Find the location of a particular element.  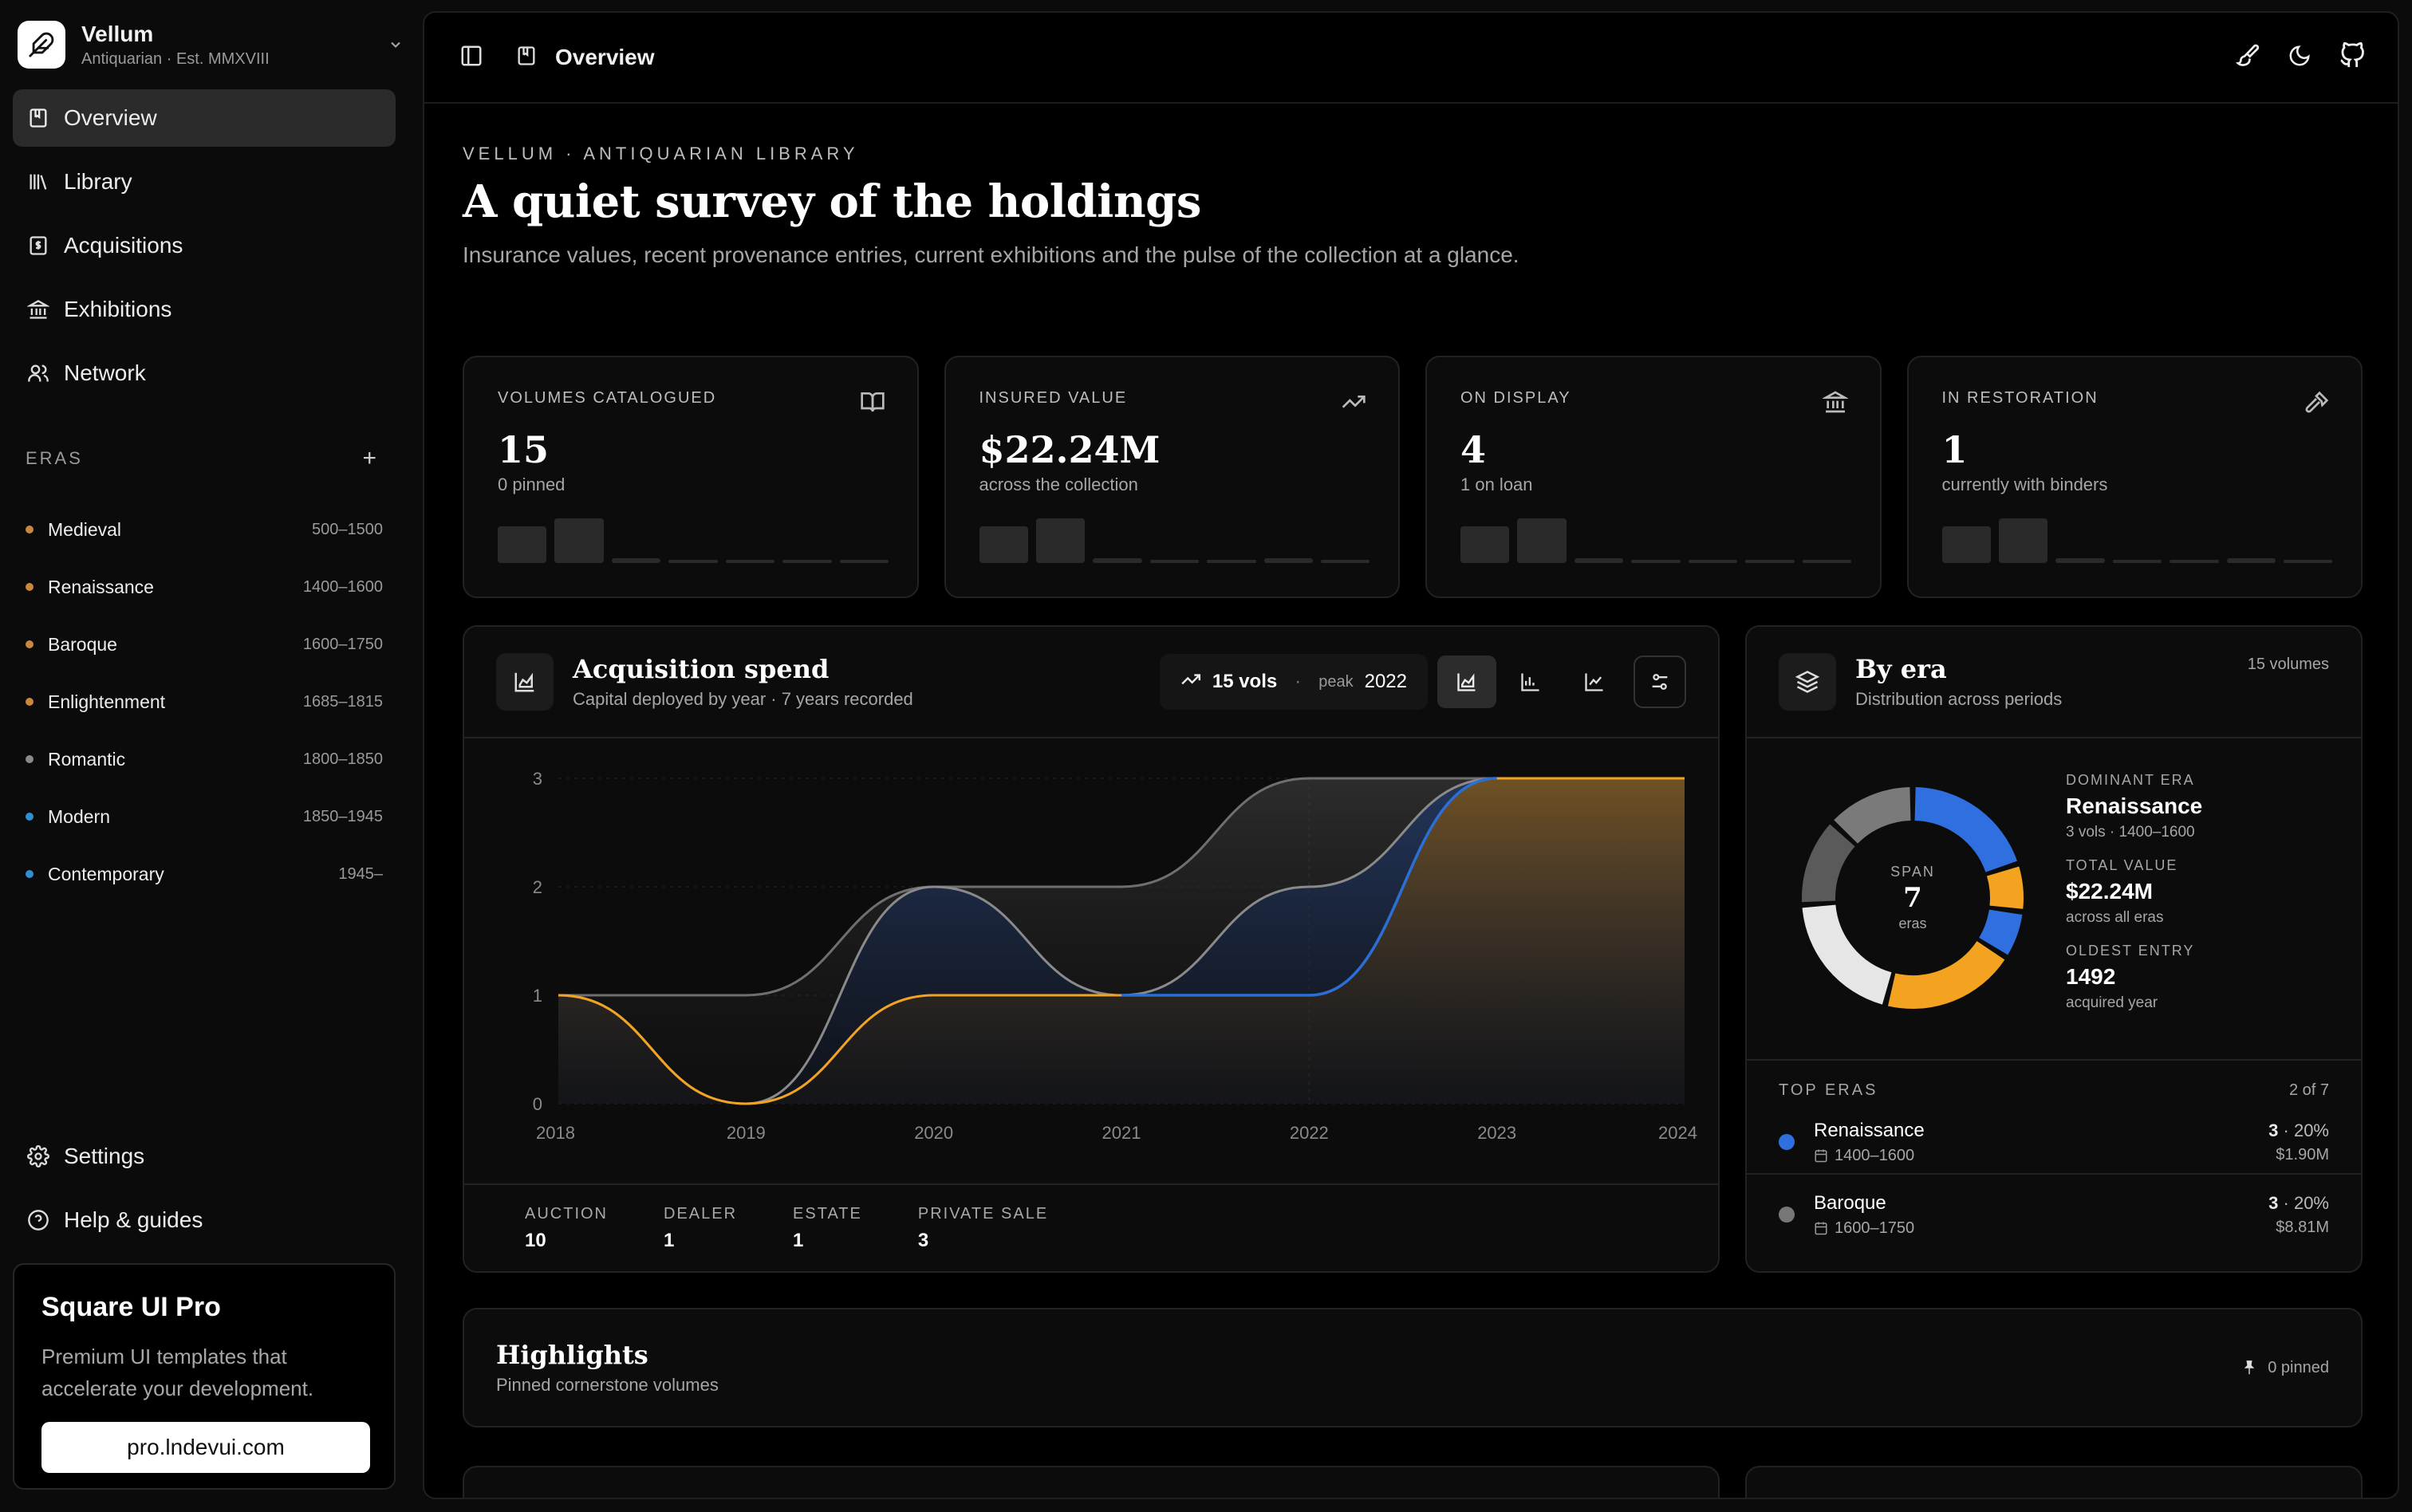

nav-item-network: Network is located at coordinates (204, 373).